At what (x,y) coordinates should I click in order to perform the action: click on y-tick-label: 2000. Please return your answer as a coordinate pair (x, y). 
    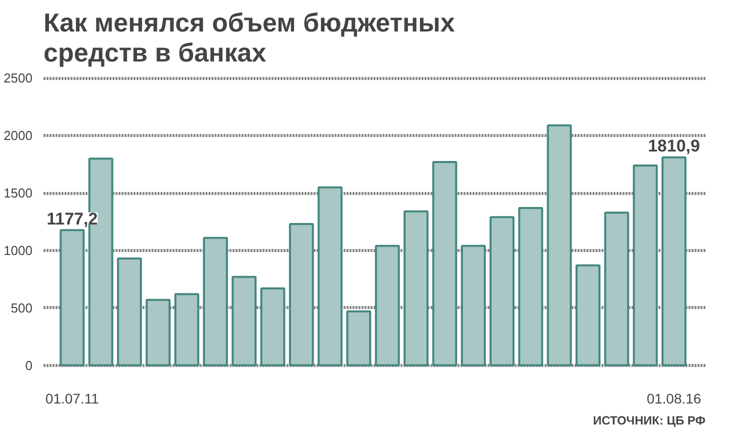
    Looking at the image, I should click on (18, 136).